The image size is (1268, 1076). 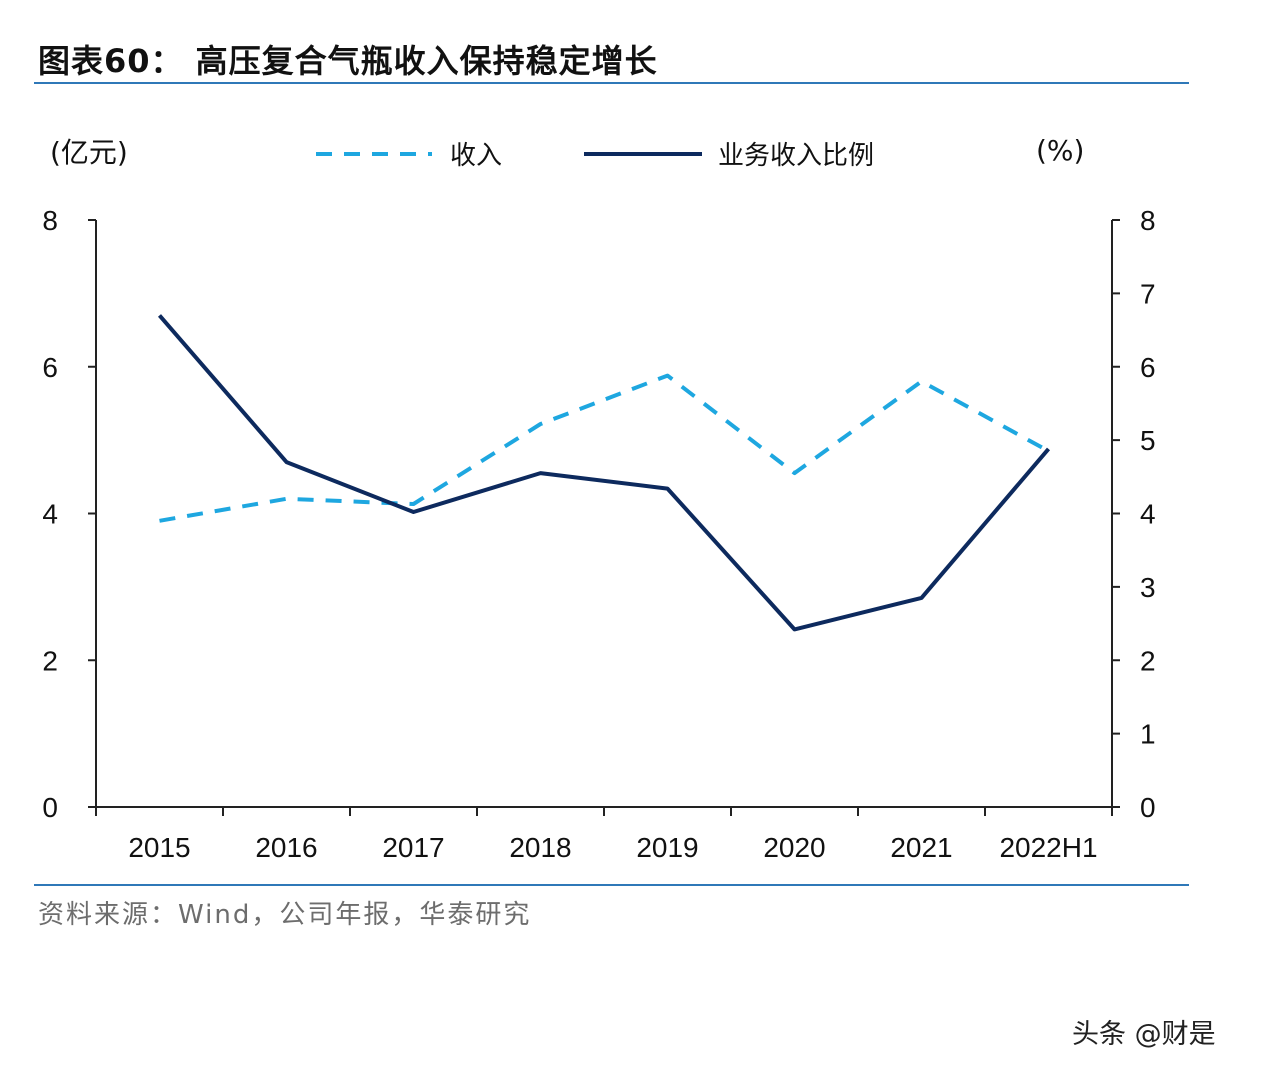 What do you see at coordinates (921, 847) in the screenshot?
I see `x-tick-label: 2021` at bounding box center [921, 847].